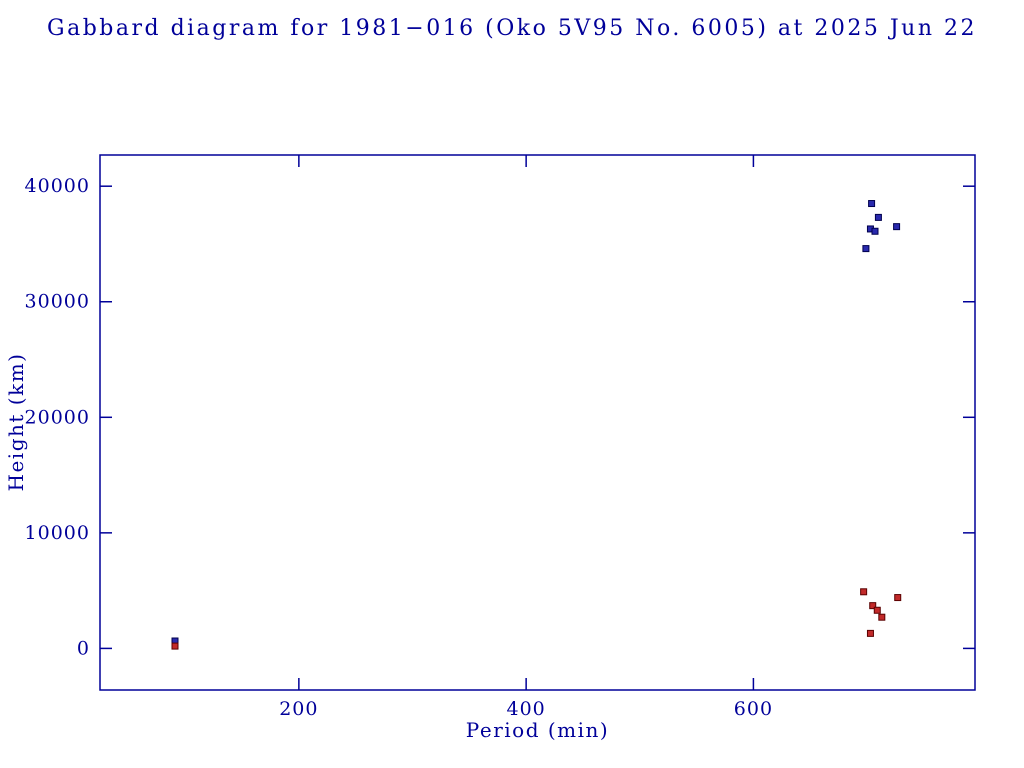  I want to click on x-tick-label: 400, so click(526, 709).